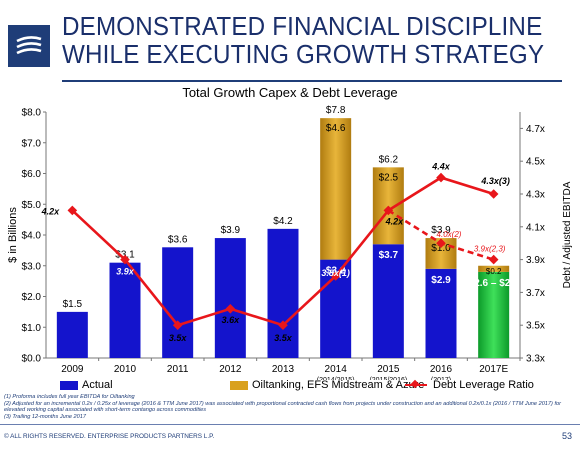 This screenshot has height=450, width=580. Describe the element at coordinates (13, 235) in the screenshot. I see `y-axis-title: $ in Billions` at that location.